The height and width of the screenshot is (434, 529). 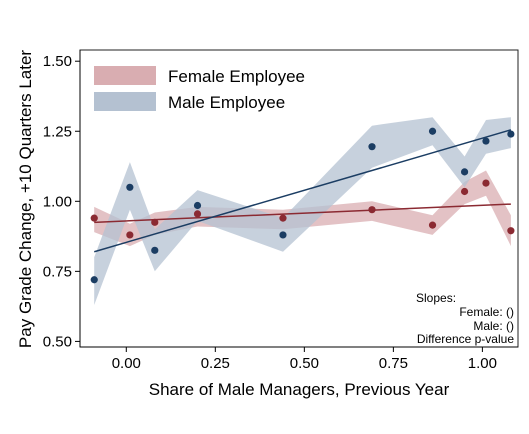 What do you see at coordinates (393, 363) in the screenshot?
I see `x-tick-label: 0.75` at bounding box center [393, 363].